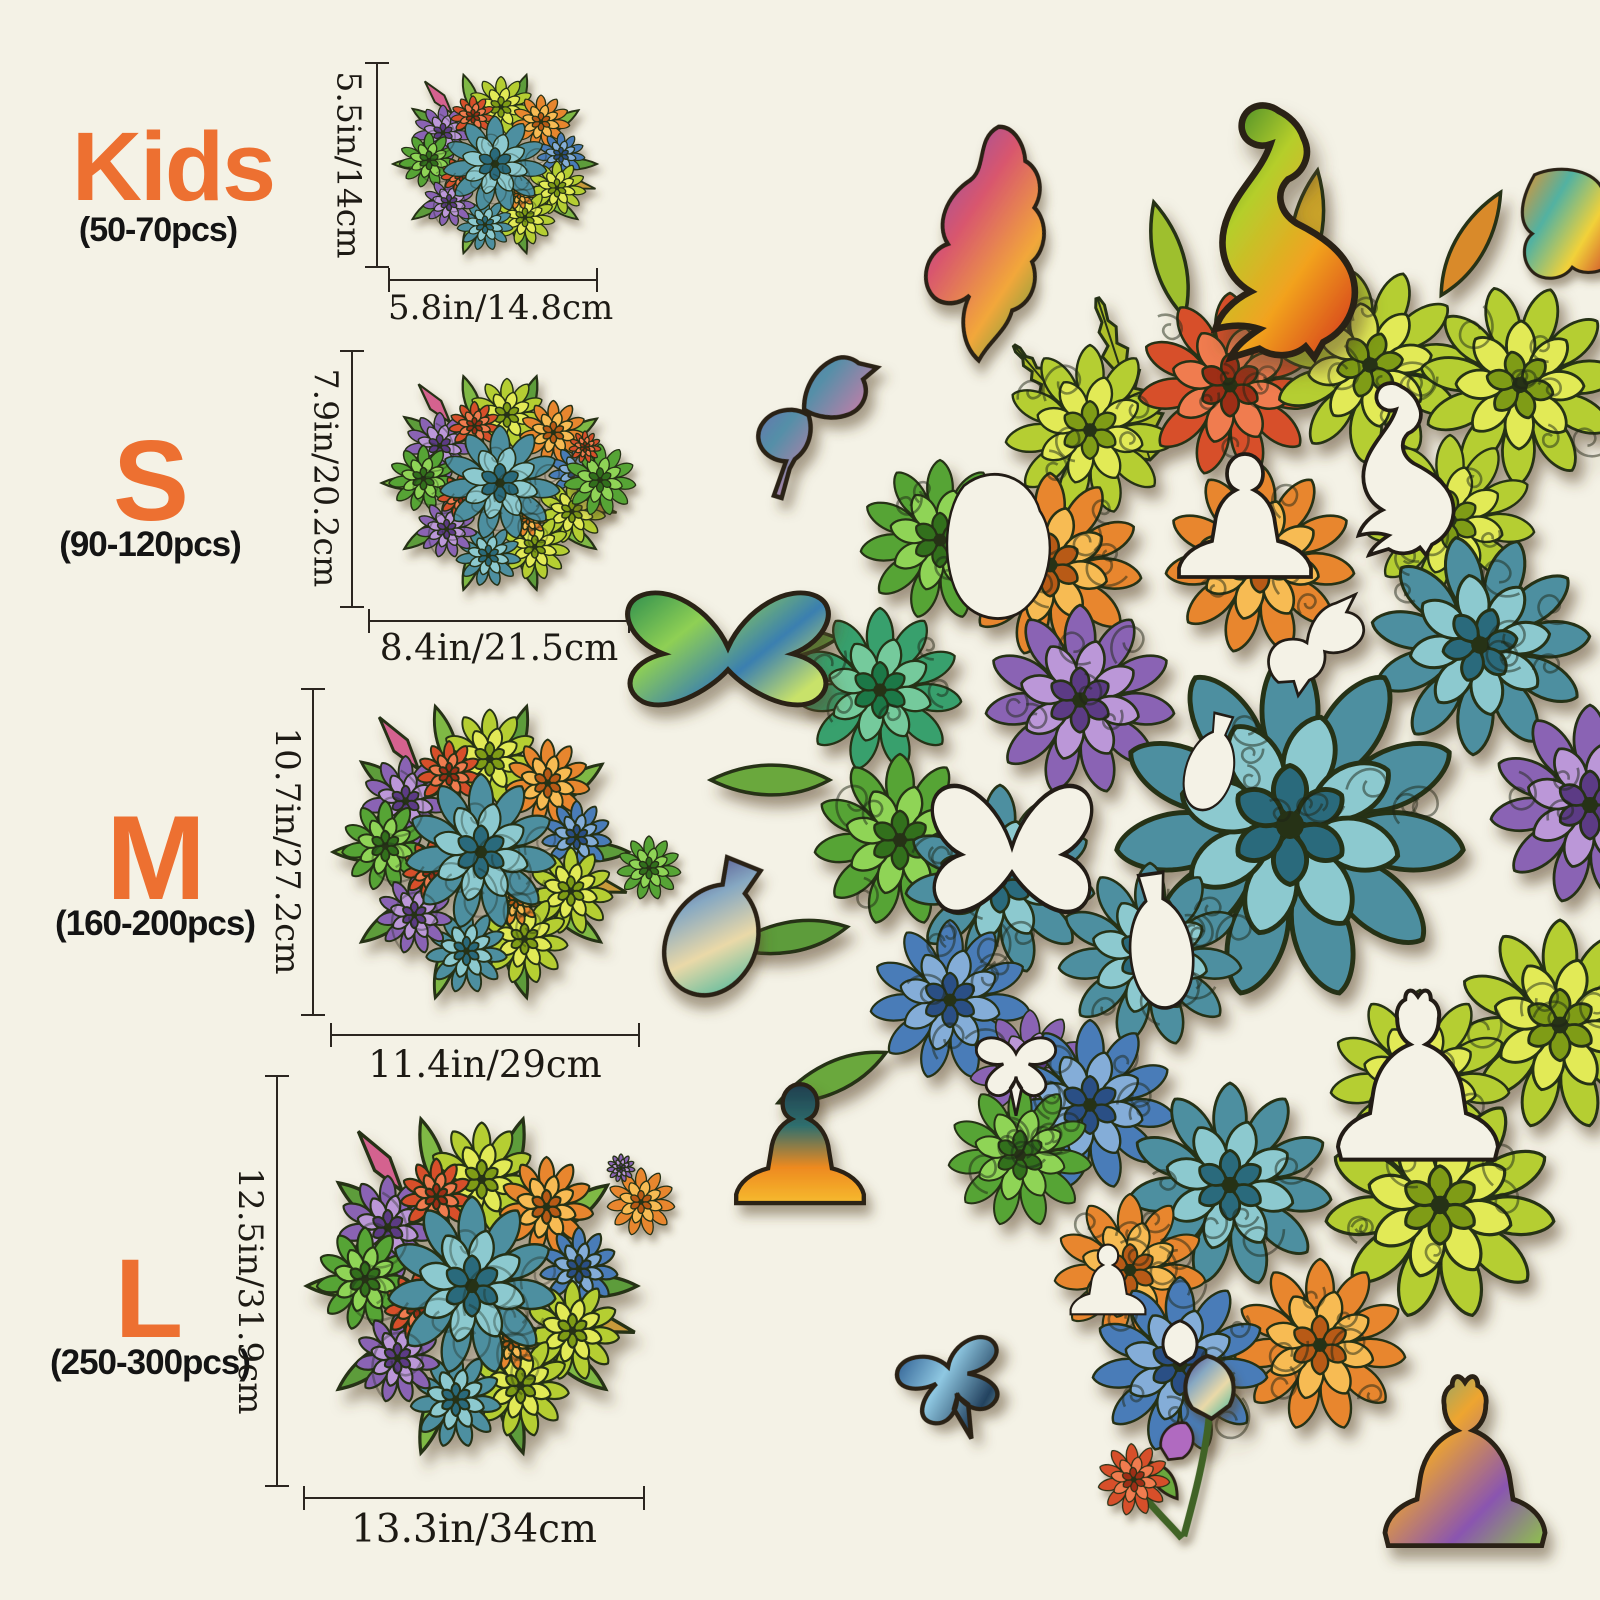  Describe the element at coordinates (499, 648) in the screenshot. I see `width-dimension-s: 8.4in/21.5cm` at that location.